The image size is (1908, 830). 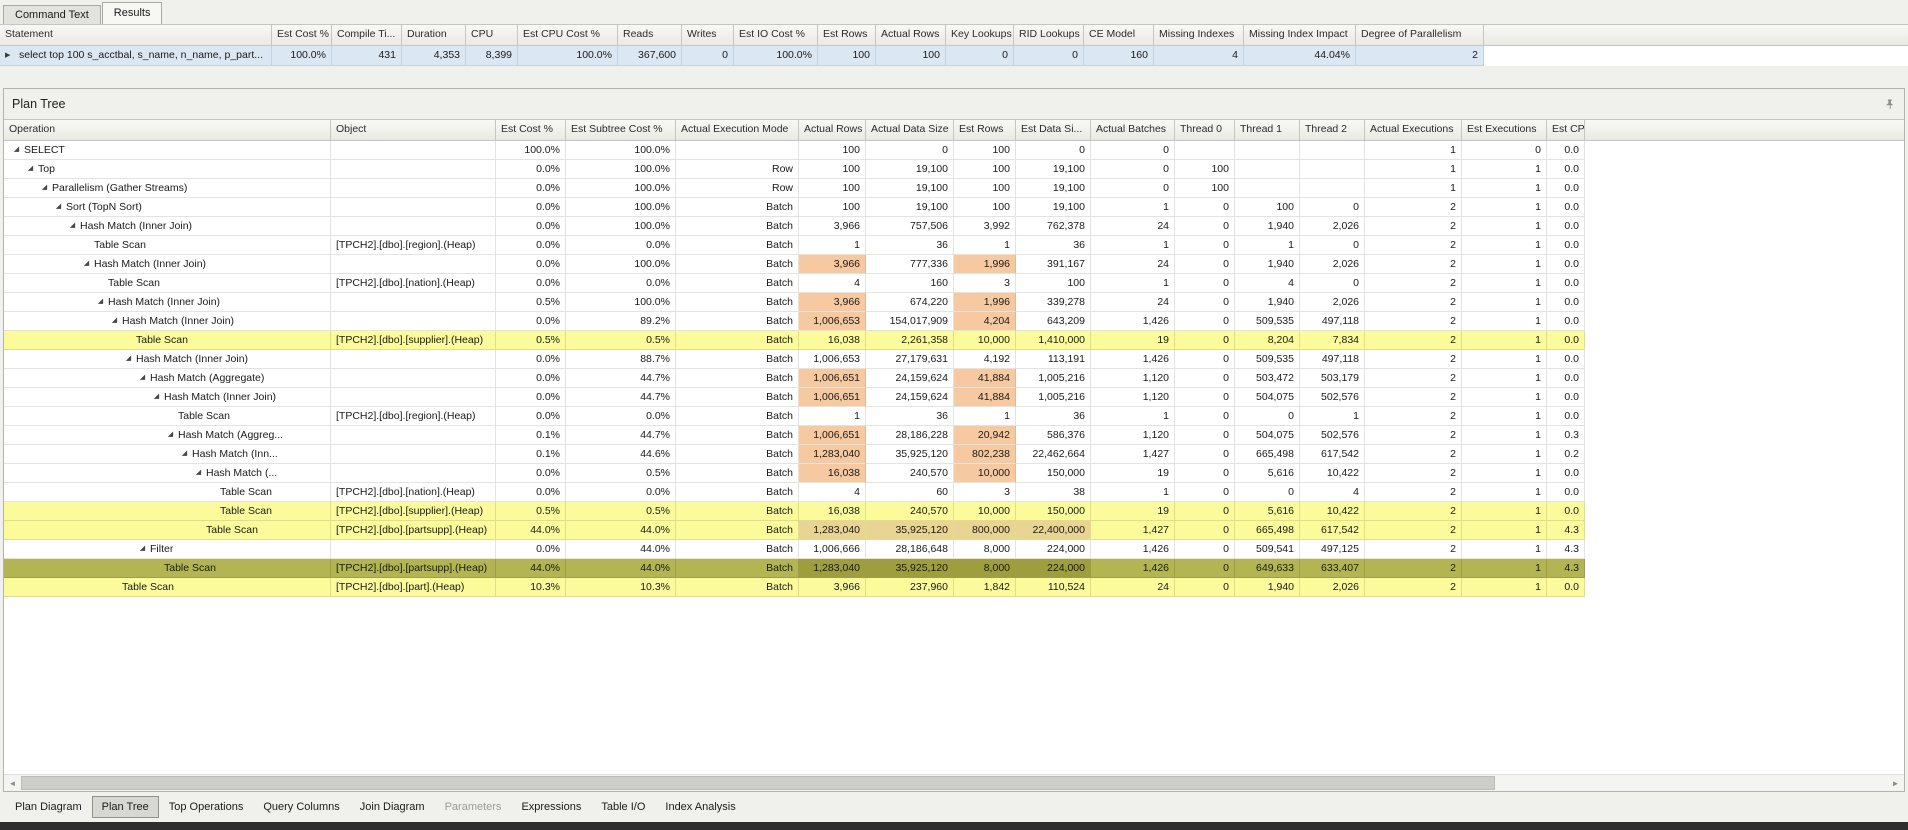 What do you see at coordinates (1205, 130) in the screenshot?
I see `plan-tree-header-thread_0: Thread 0` at bounding box center [1205, 130].